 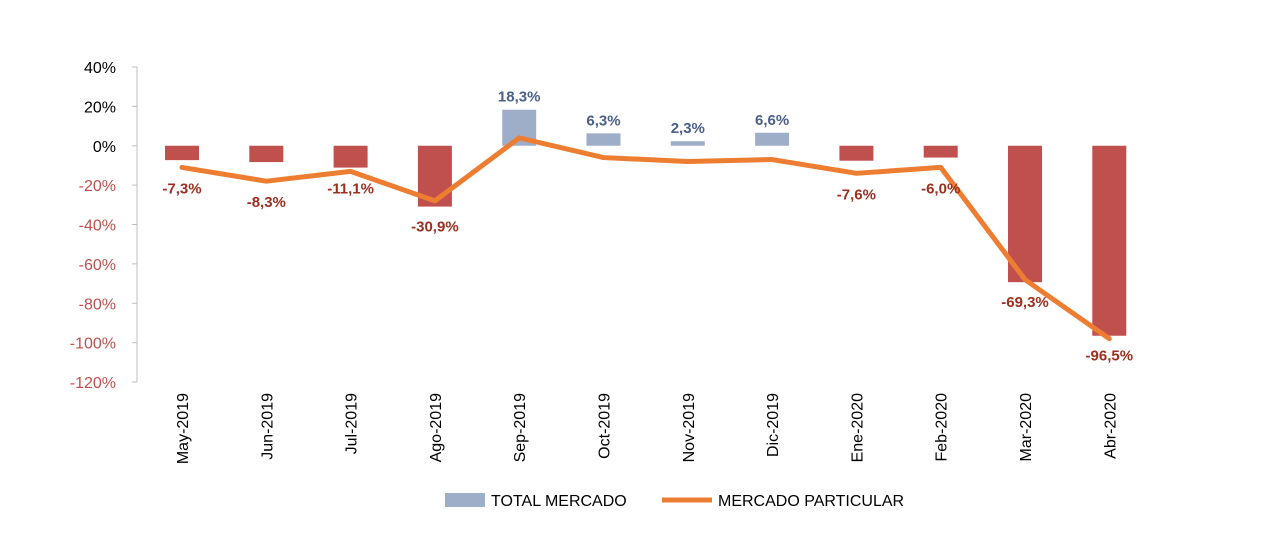 What do you see at coordinates (605, 426) in the screenshot?
I see `x-tick-label: Oct-2019` at bounding box center [605, 426].